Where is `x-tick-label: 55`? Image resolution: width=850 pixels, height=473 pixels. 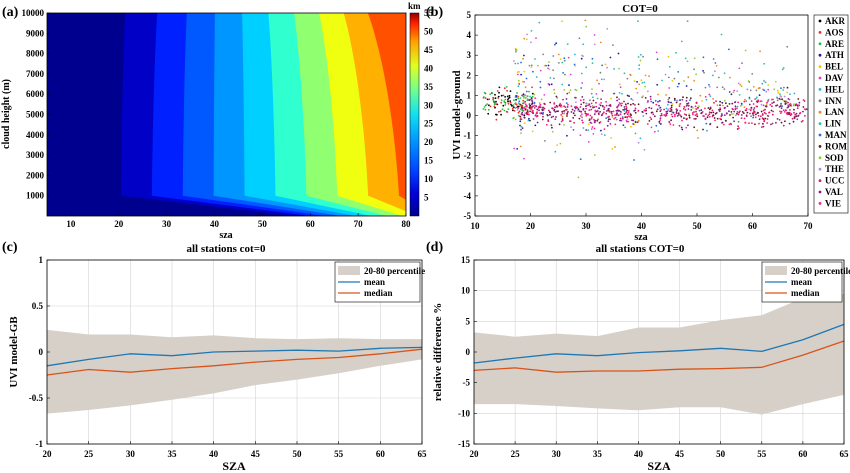 x-tick-label: 55 is located at coordinates (762, 454).